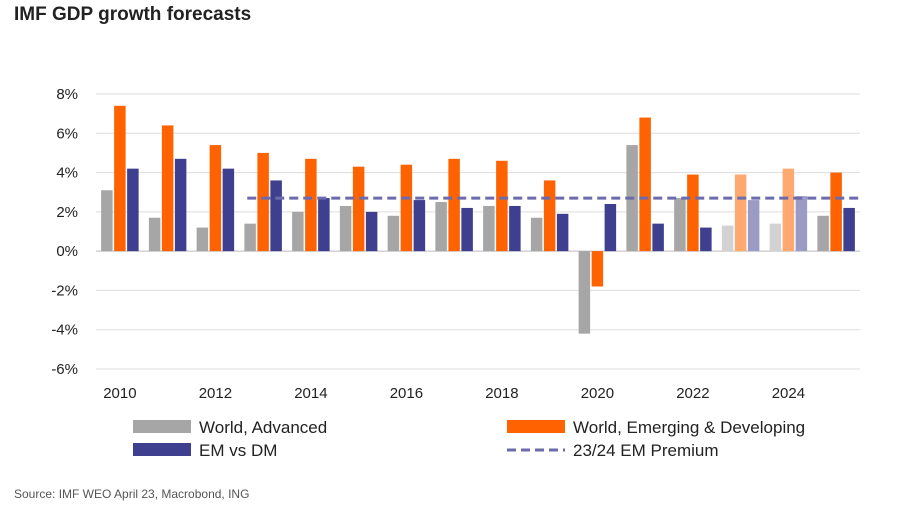  I want to click on x-tick-label: 2012, so click(215, 393).